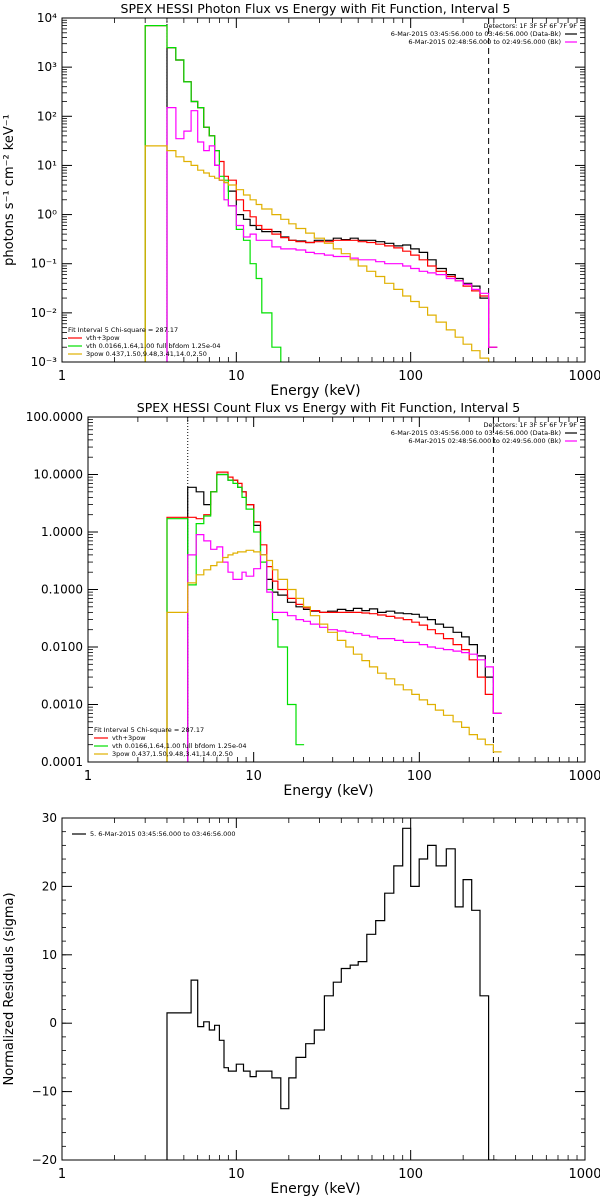  Describe the element at coordinates (44, 1092) in the screenshot. I see `y-tick-label: −10` at that location.